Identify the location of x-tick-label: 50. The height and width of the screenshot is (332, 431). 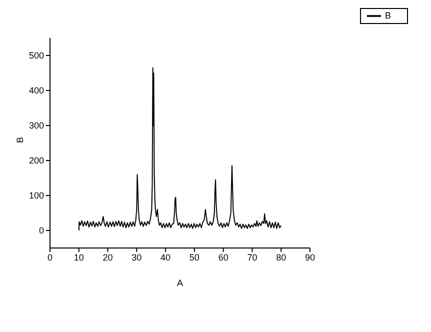
(194, 257).